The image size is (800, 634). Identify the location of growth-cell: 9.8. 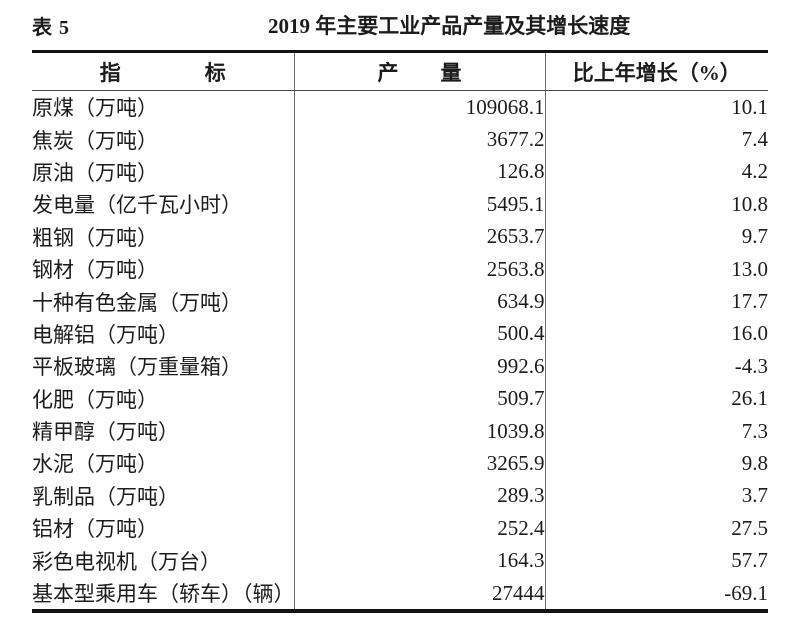
(754, 462).